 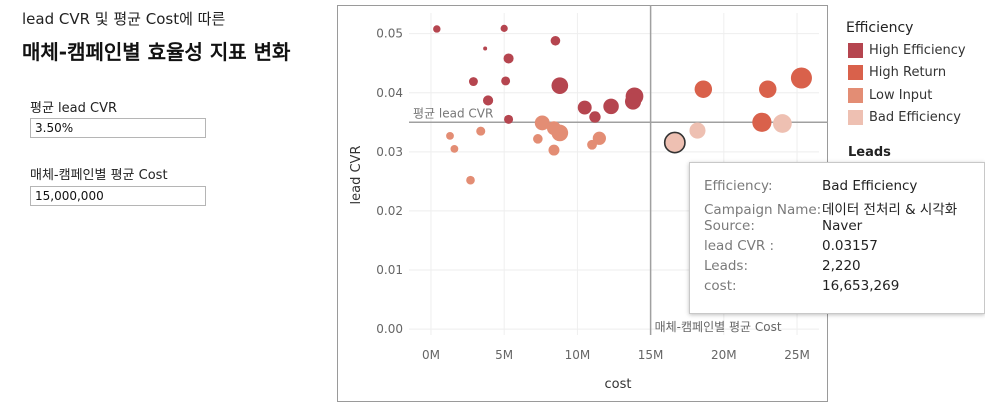 What do you see at coordinates (504, 355) in the screenshot?
I see `x-tick-label: 5M` at bounding box center [504, 355].